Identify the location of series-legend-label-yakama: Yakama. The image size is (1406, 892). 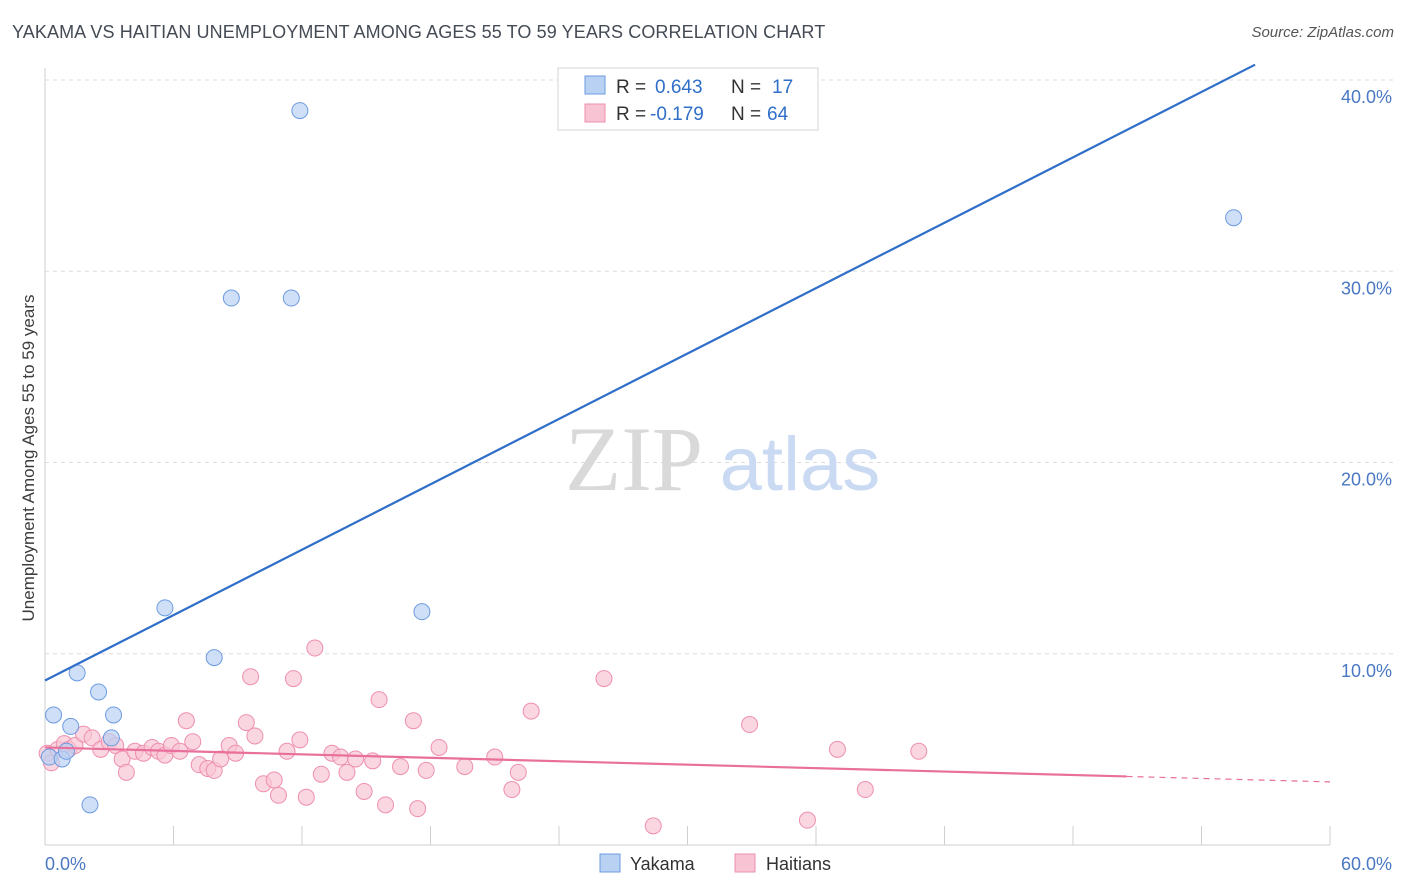
(663, 864).